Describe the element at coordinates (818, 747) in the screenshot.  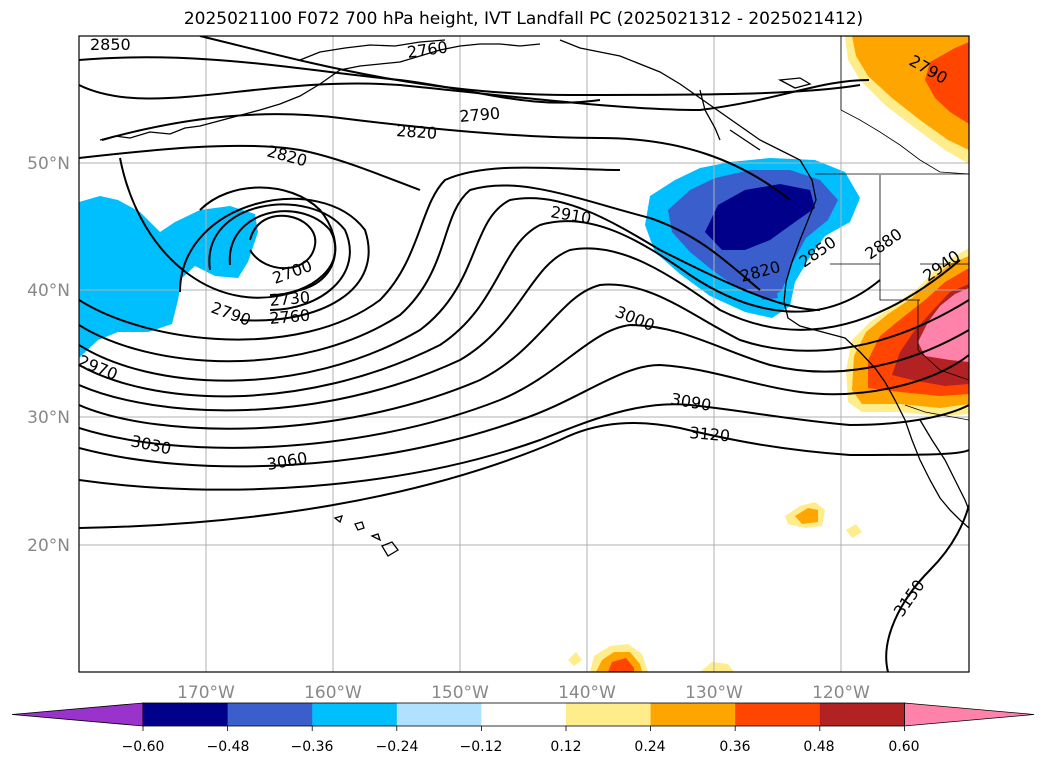
I see `colorbar-tick-label: 0.48` at that location.